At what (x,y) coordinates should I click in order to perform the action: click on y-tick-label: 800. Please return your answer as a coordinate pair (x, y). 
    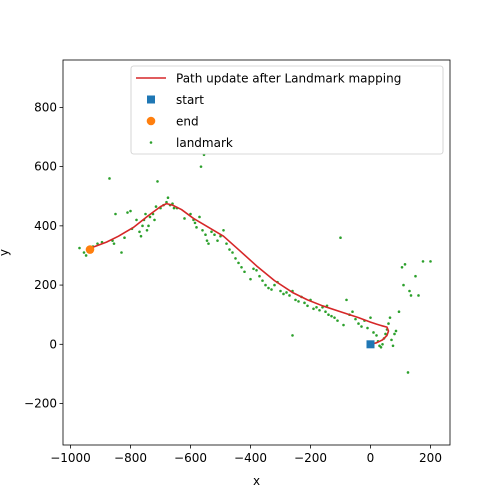
    Looking at the image, I should click on (45, 107).